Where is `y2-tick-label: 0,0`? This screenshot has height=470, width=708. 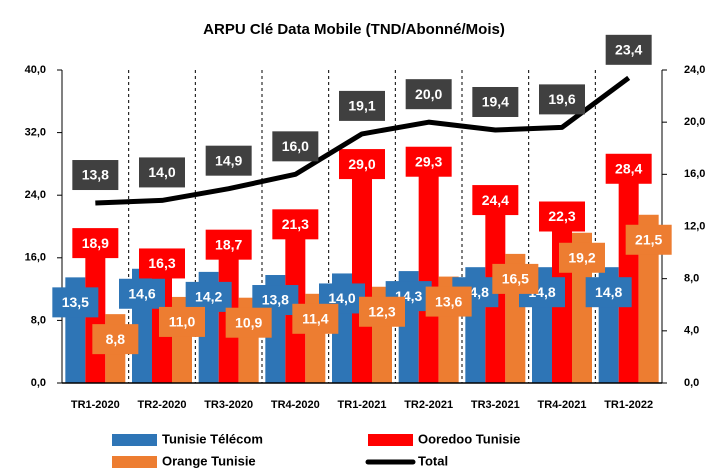
y2-tick-label: 0,0 is located at coordinates (691, 383).